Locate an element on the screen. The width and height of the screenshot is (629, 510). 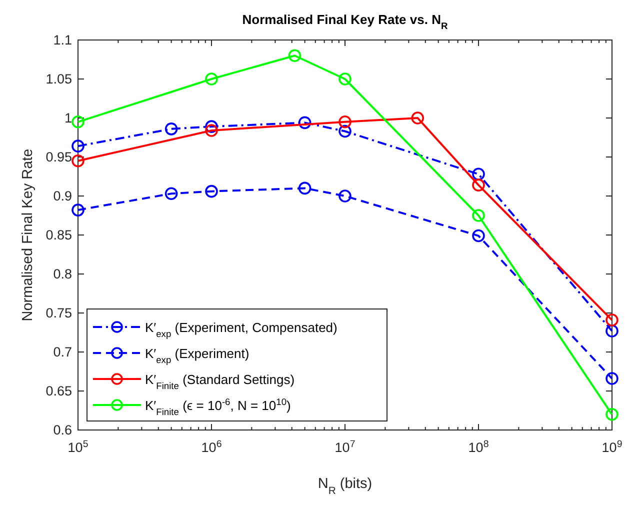
y-tick-label: 0.8 is located at coordinates (62, 274).